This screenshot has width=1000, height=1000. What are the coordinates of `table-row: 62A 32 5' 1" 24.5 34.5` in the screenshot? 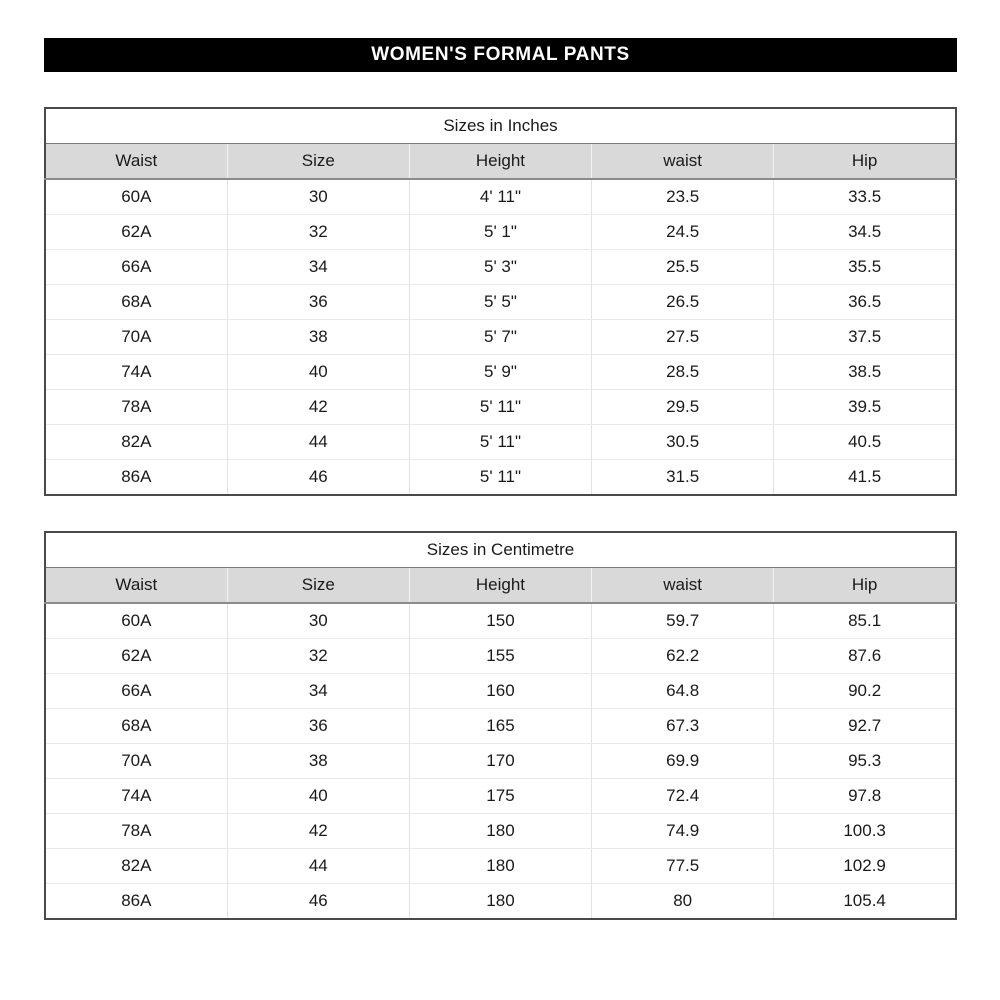 It's located at (500, 232).